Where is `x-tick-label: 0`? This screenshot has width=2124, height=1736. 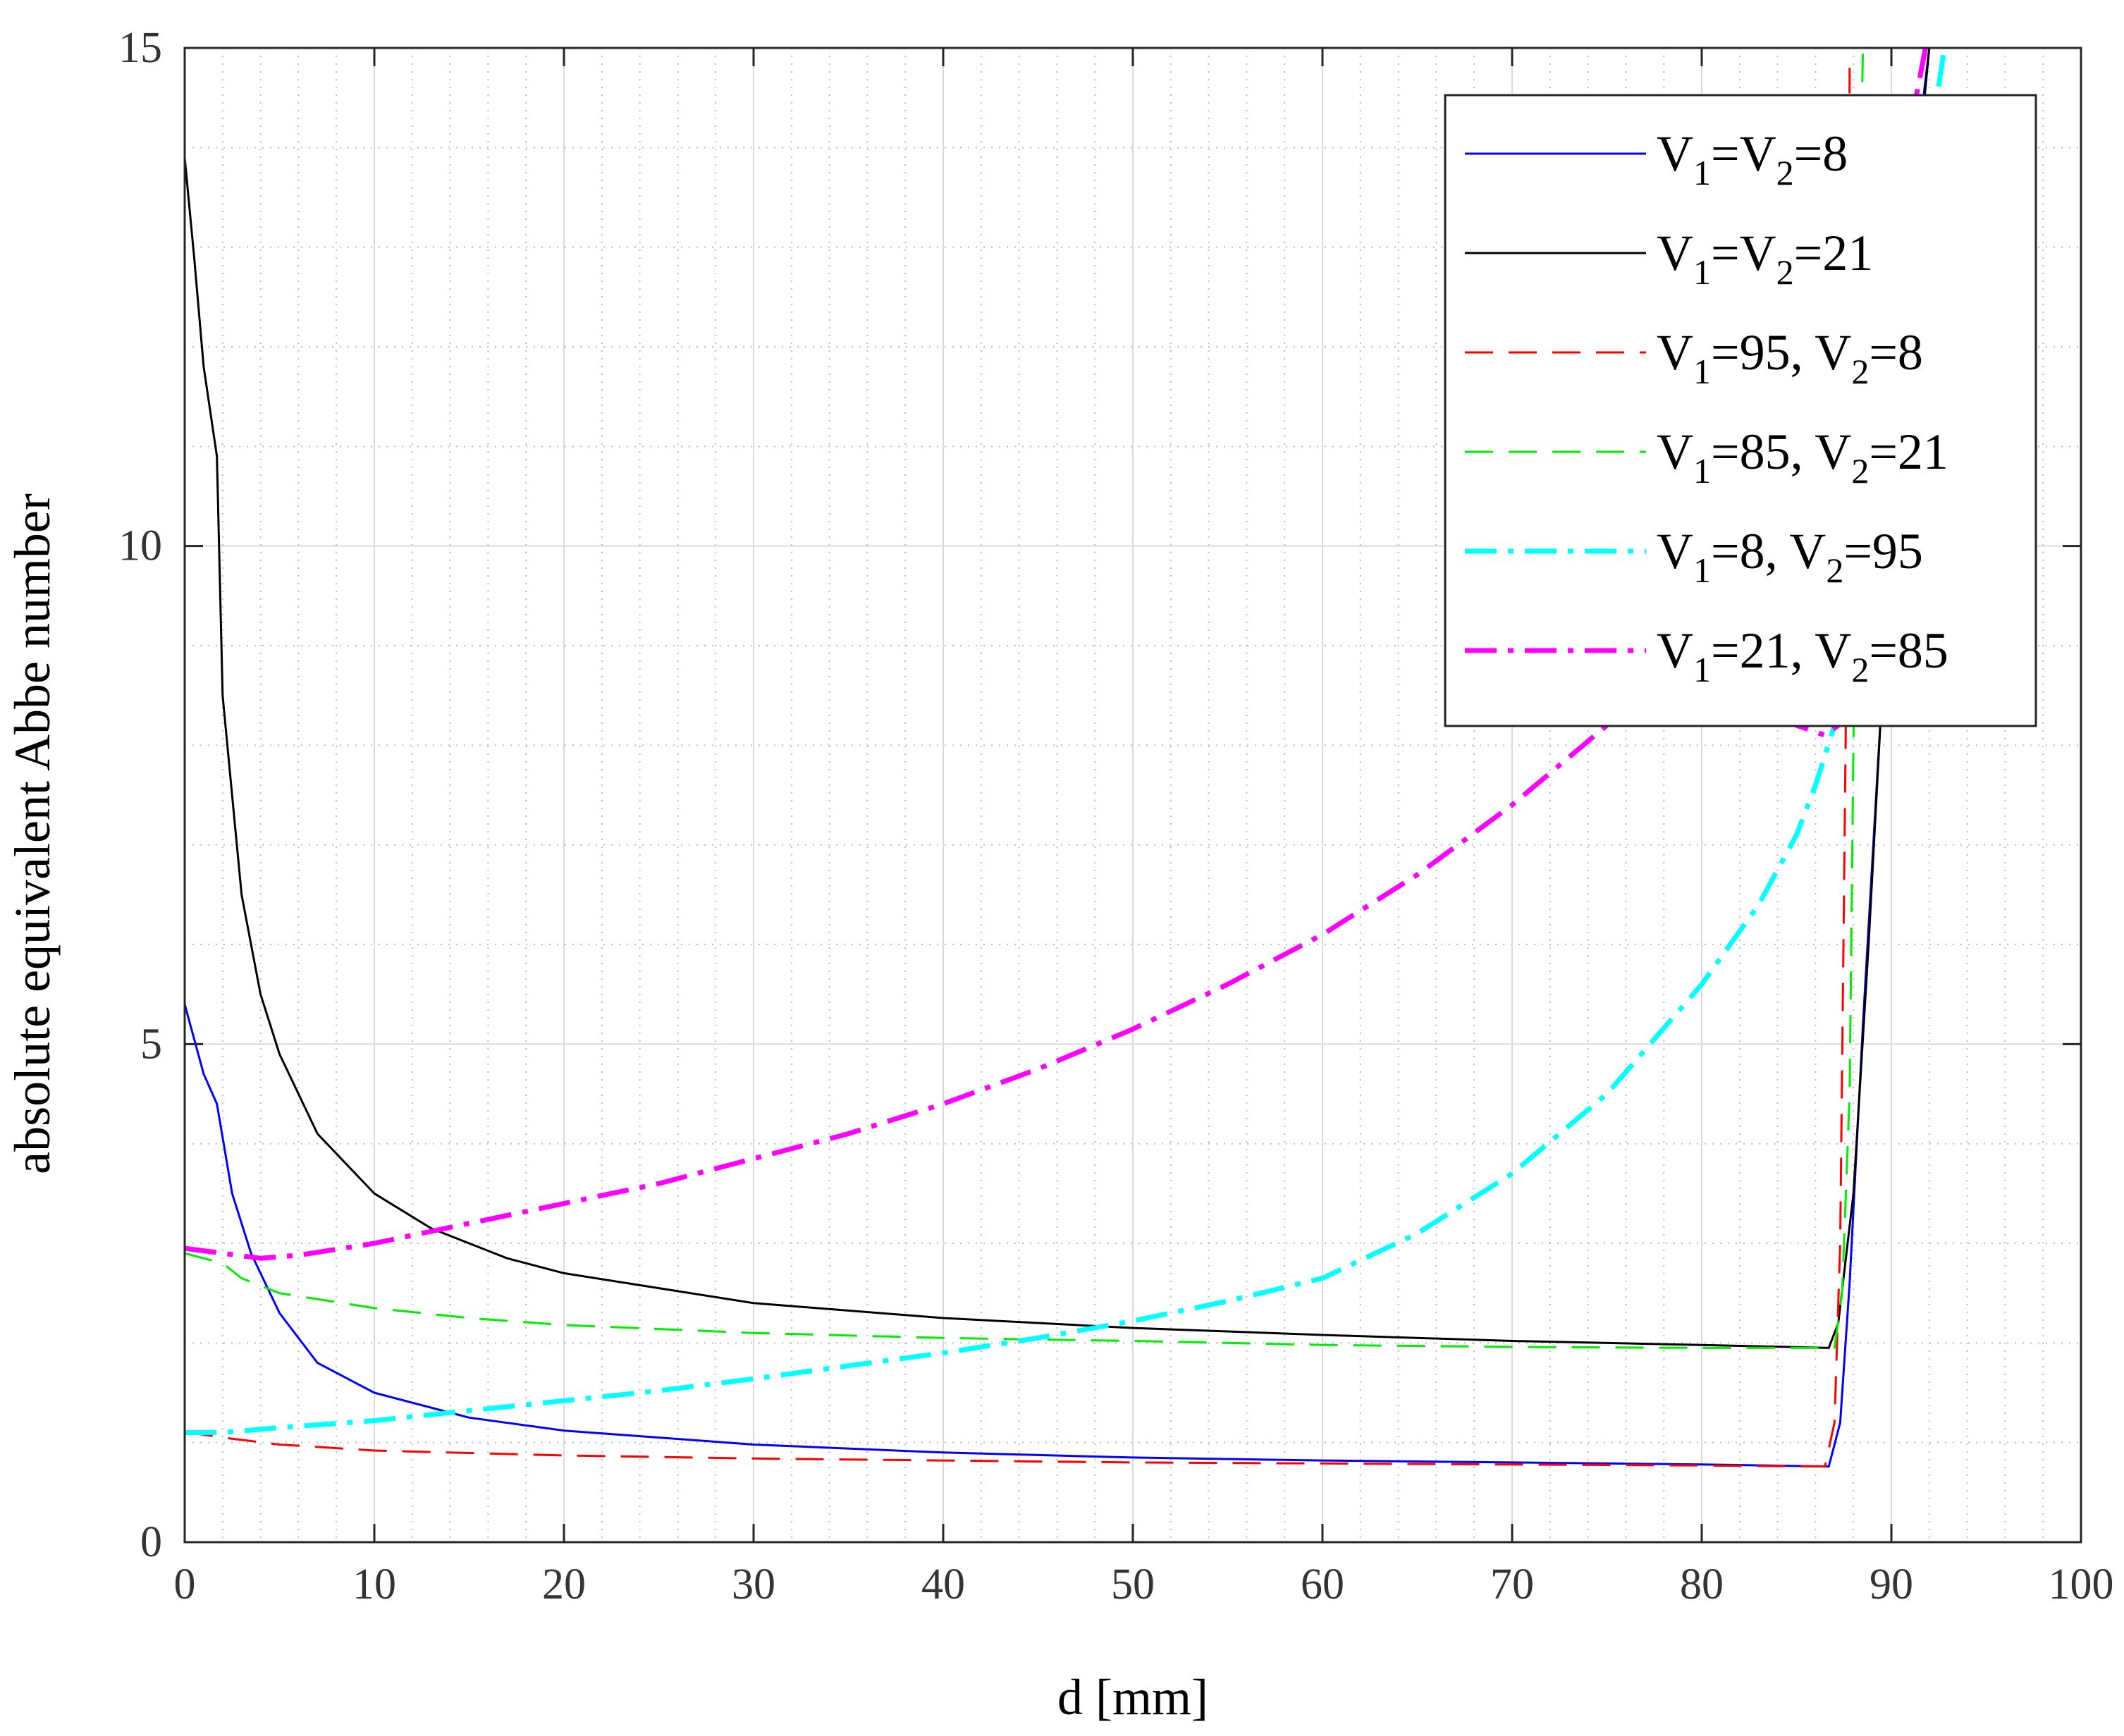
x-tick-label: 0 is located at coordinates (185, 1584).